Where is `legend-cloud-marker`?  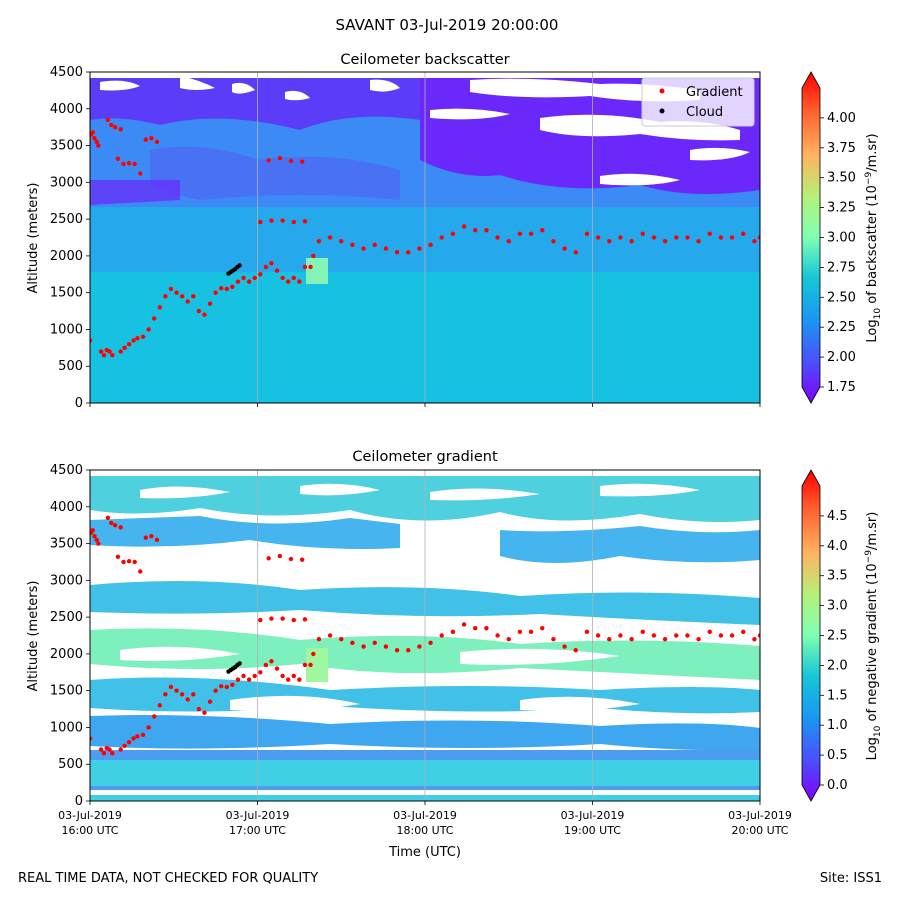 legend-cloud-marker is located at coordinates (662, 111).